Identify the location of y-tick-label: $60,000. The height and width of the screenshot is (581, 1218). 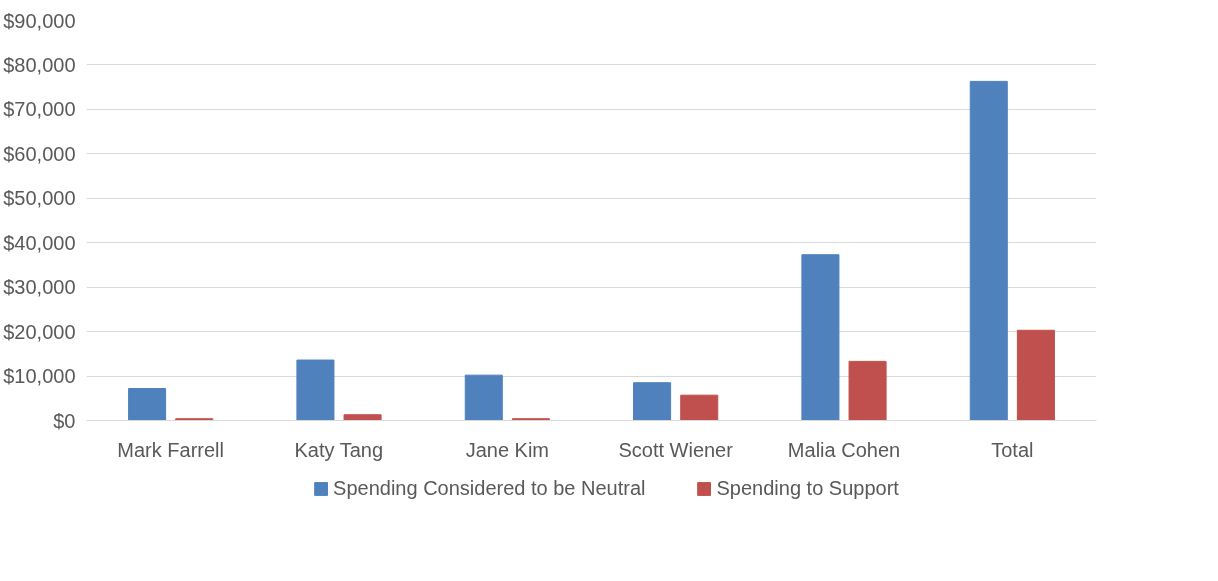
(39, 153).